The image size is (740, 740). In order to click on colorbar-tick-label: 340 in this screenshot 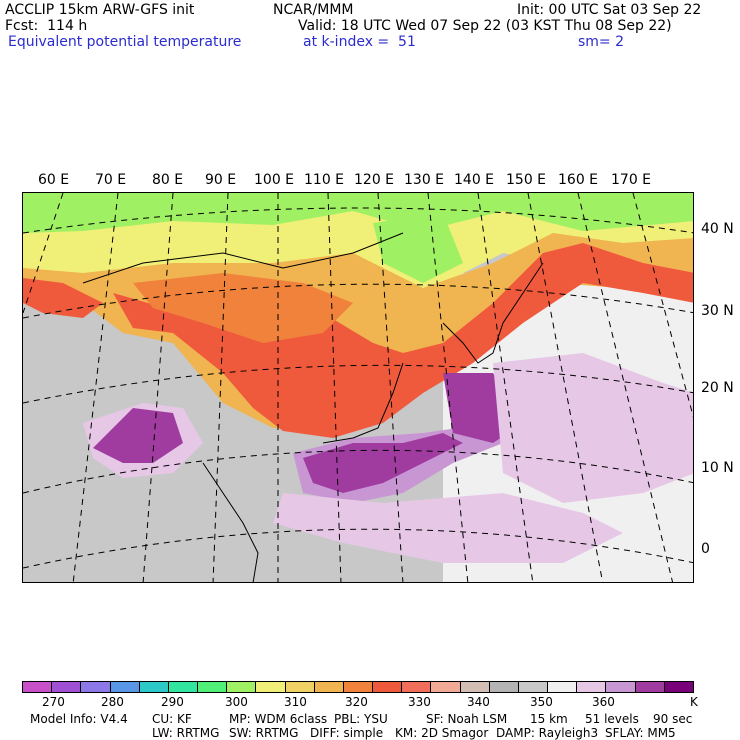, I will do `click(478, 702)`.